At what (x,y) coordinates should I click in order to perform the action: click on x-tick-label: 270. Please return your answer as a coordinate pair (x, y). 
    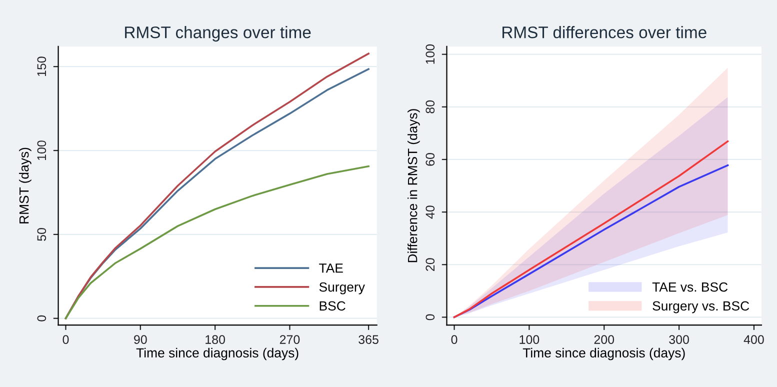
    Looking at the image, I should click on (290, 339).